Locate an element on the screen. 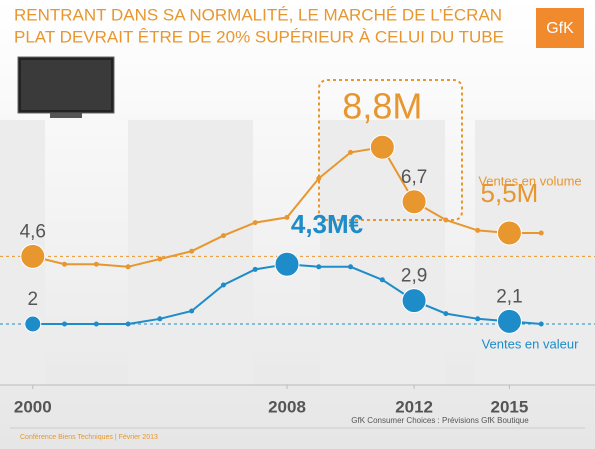 This screenshot has height=449, width=595. x-tick-label: 2012 is located at coordinates (414, 406).